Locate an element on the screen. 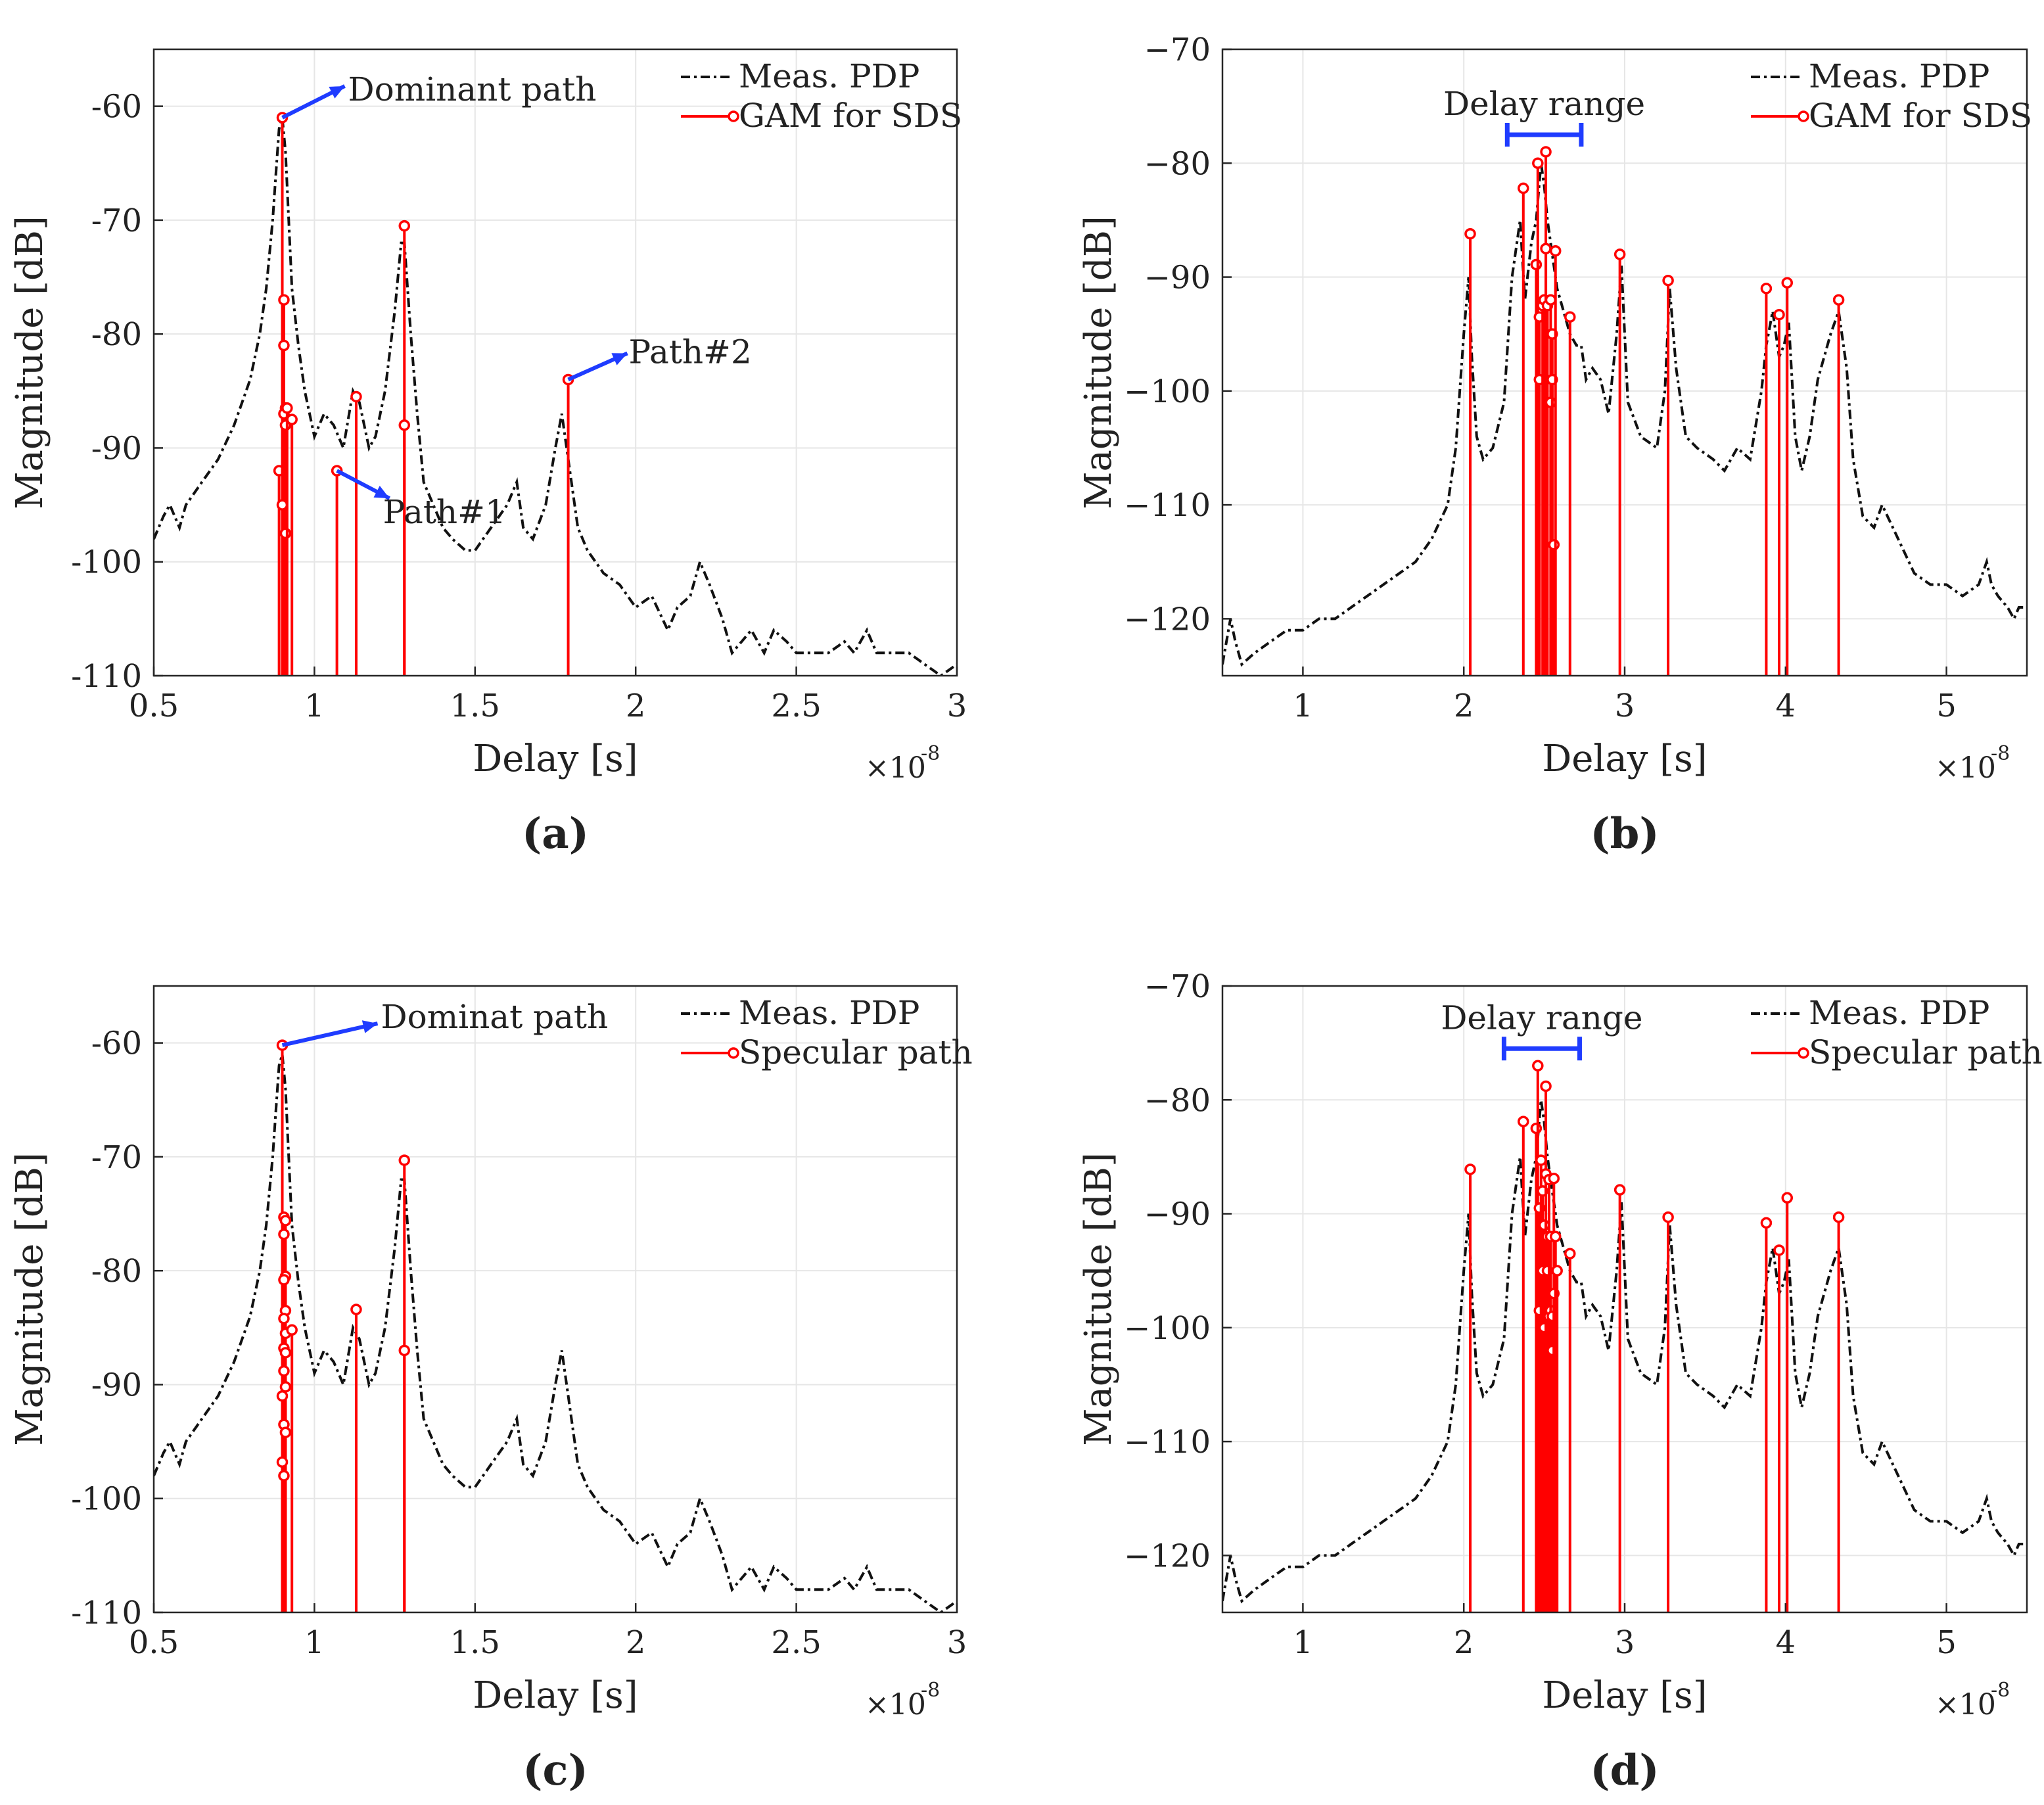 This screenshot has height=1805, width=2044. x-tick-label: 2.5 is located at coordinates (796, 706).